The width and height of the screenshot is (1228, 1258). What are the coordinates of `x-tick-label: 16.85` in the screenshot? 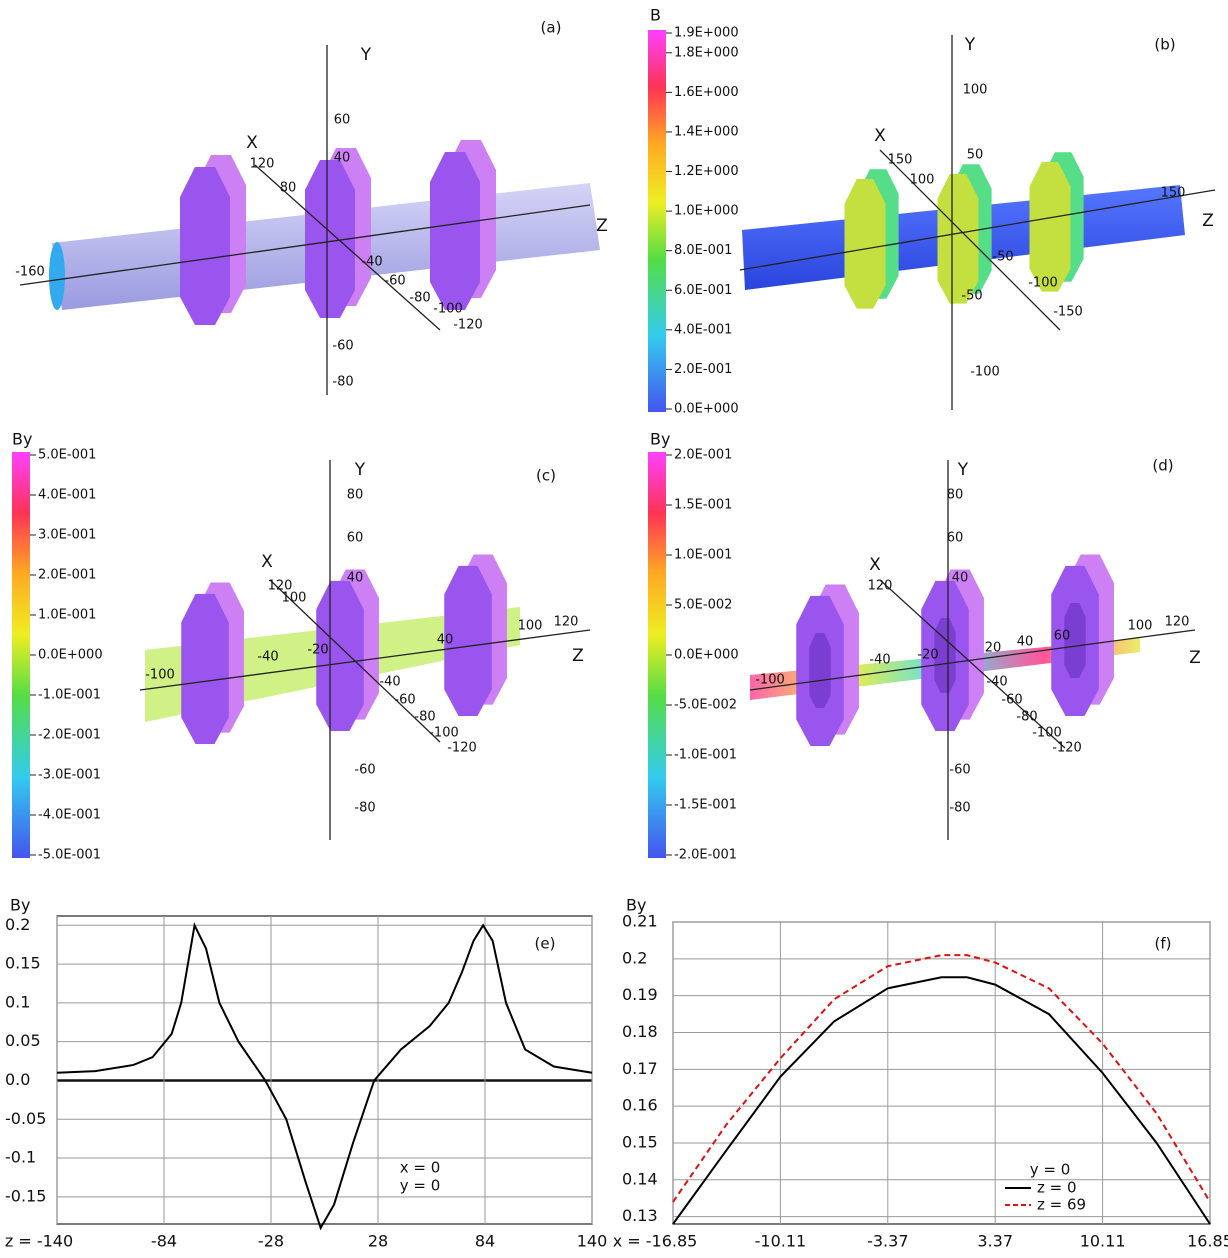 It's located at (1207, 1241).